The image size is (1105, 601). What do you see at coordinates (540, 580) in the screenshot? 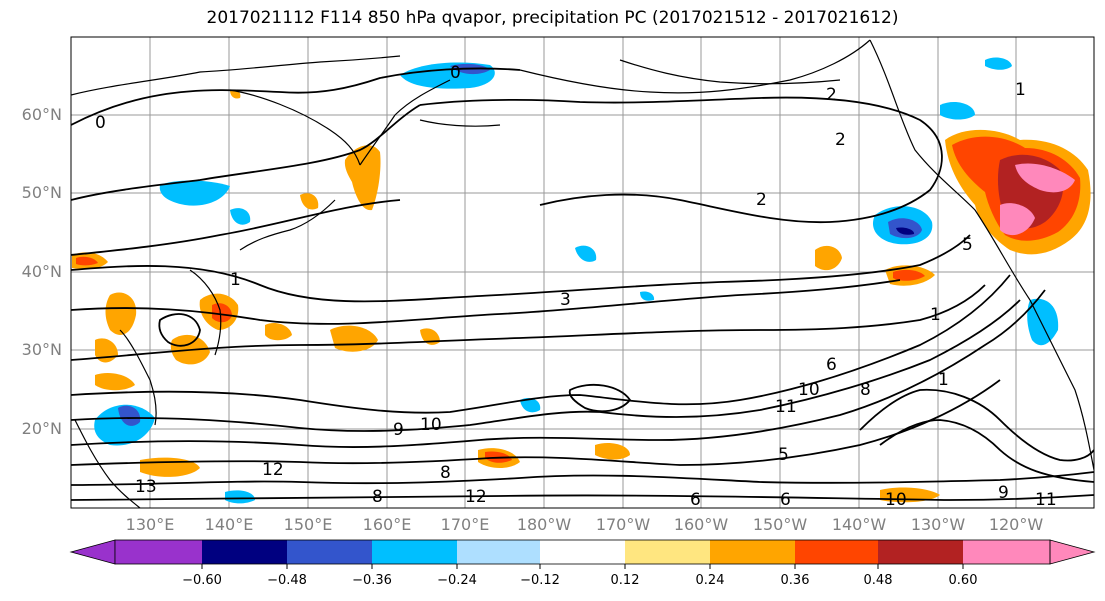
I see `colorbar-tick-label: −0.12` at bounding box center [540, 580].